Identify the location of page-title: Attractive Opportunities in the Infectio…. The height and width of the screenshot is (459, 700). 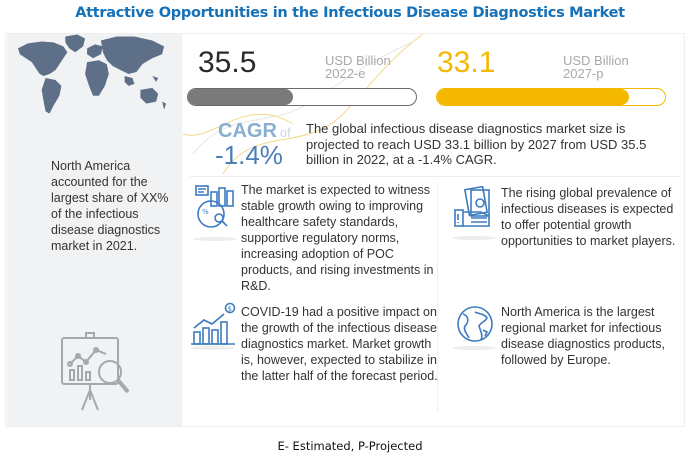
(350, 13).